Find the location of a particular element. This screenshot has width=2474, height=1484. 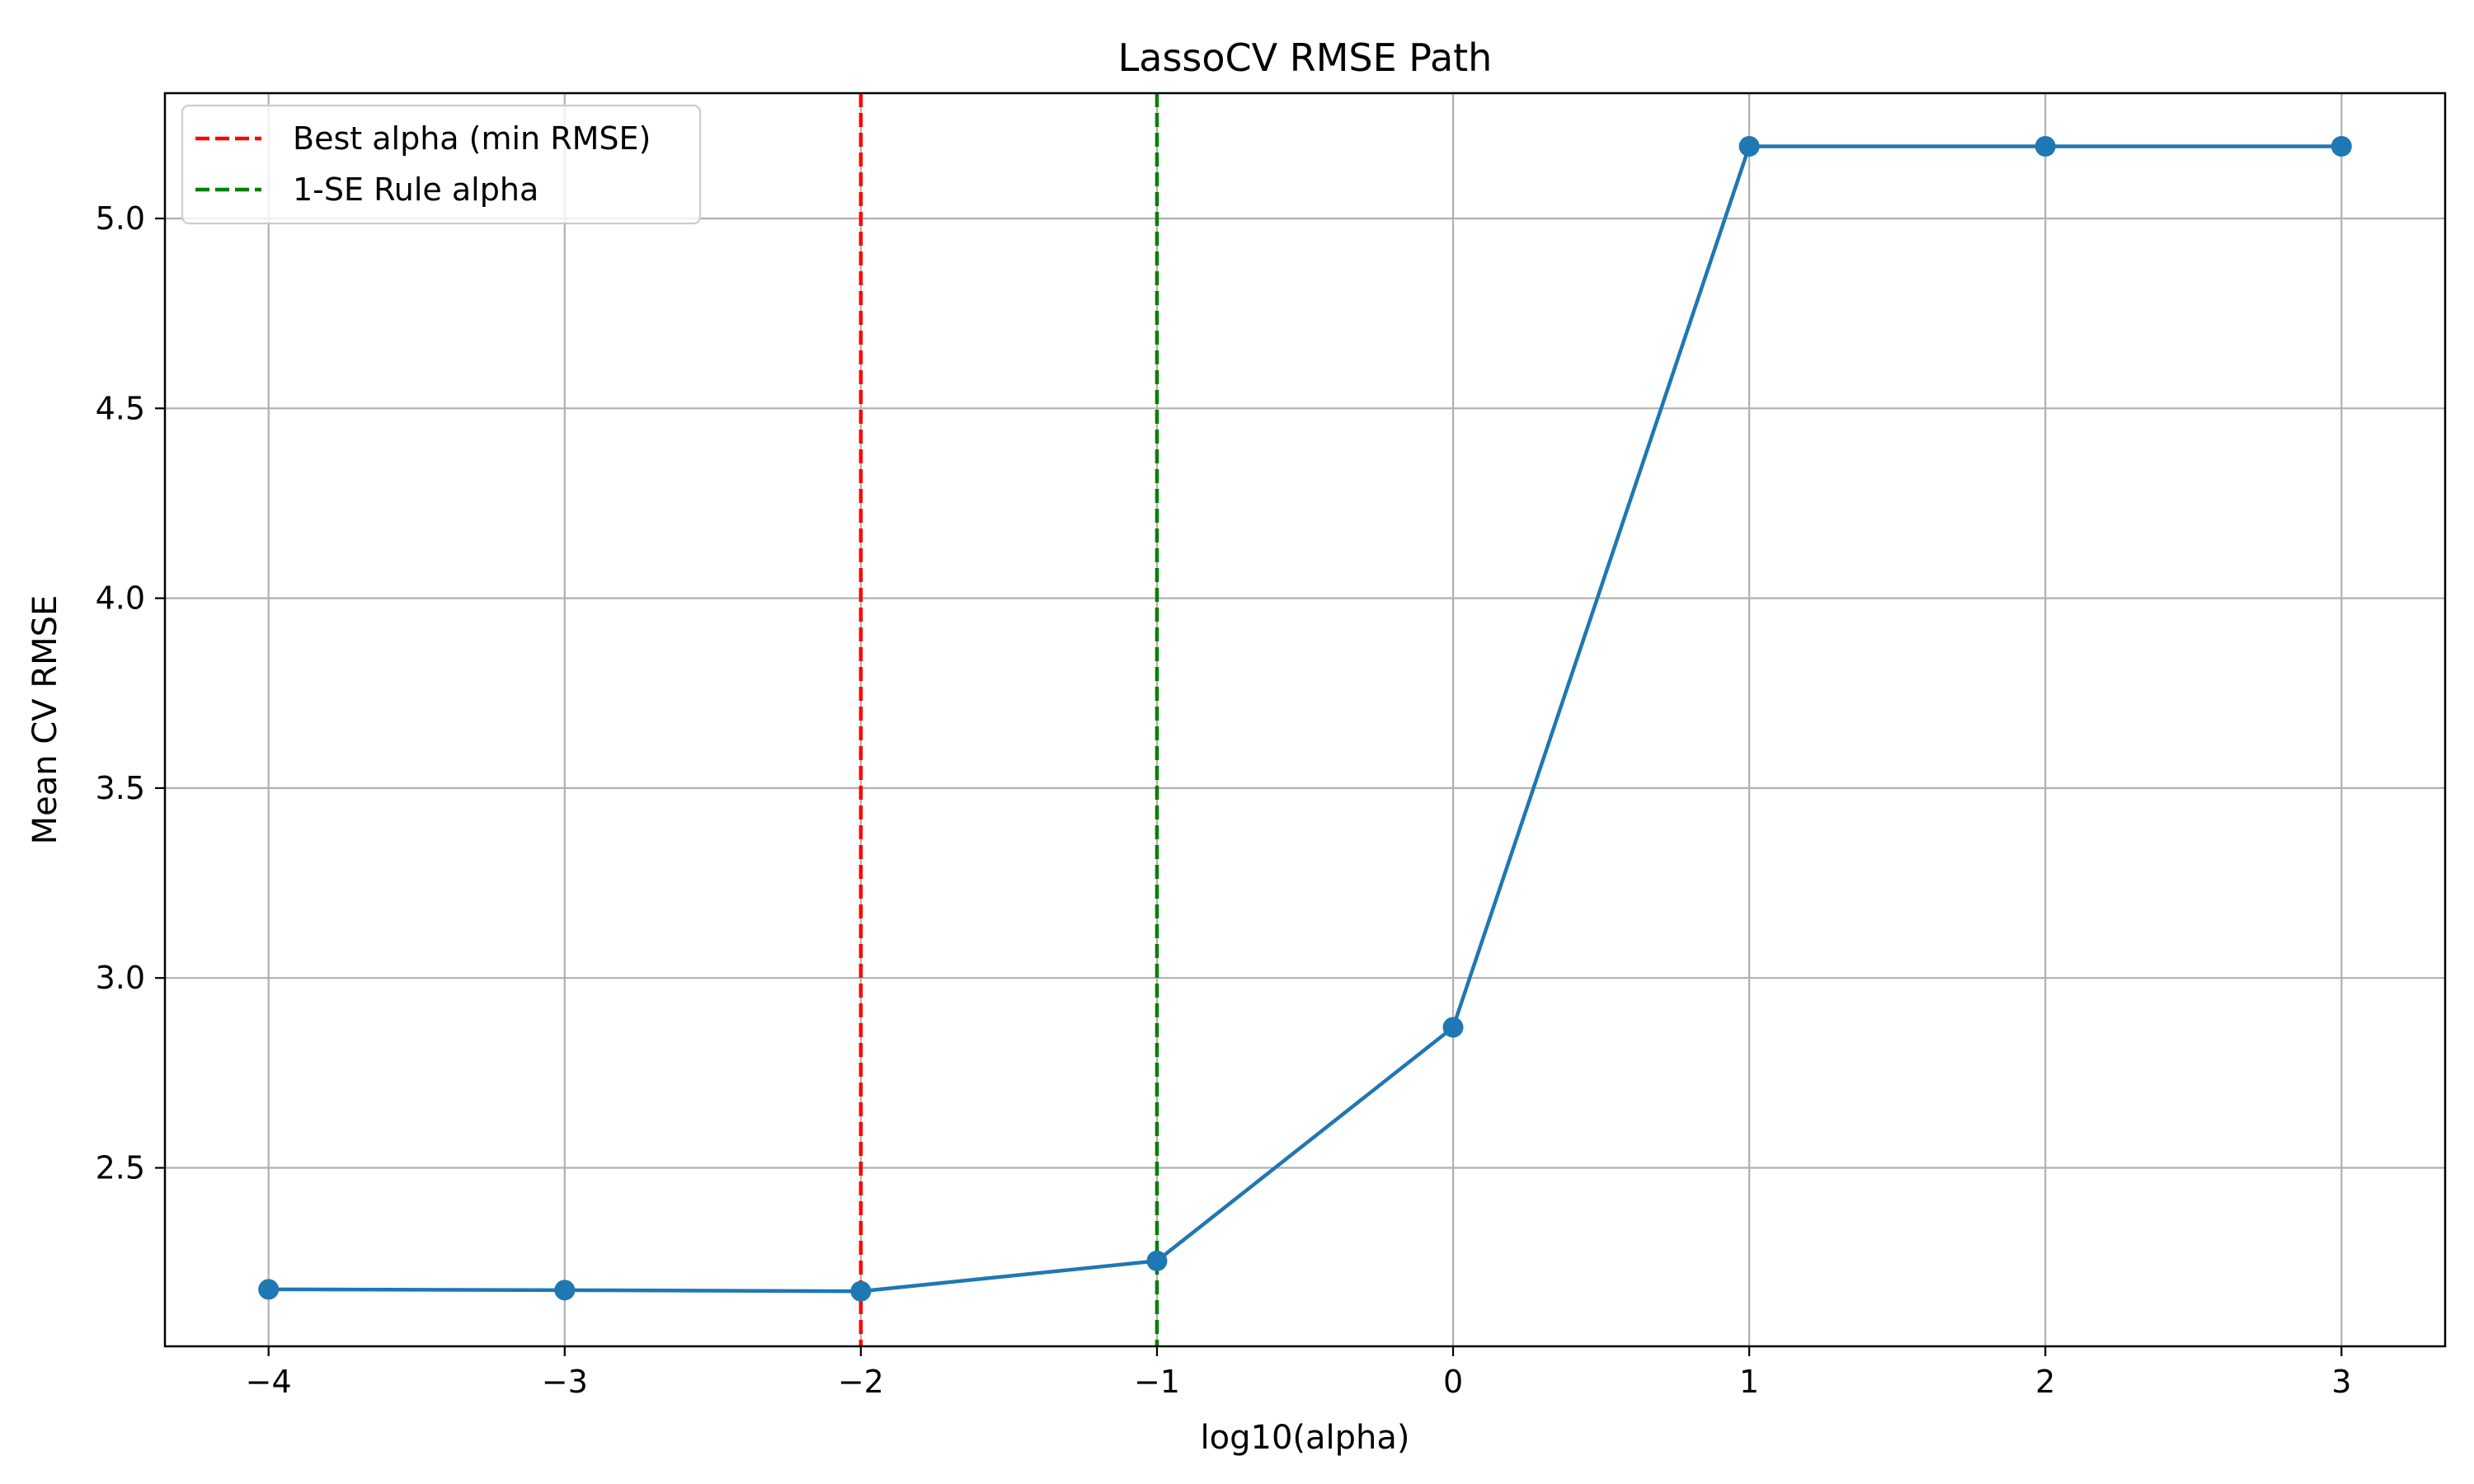

y-axis-ticks: 2.5 3.0 3.5 4.0 4.5 5.0 is located at coordinates (130, 693).